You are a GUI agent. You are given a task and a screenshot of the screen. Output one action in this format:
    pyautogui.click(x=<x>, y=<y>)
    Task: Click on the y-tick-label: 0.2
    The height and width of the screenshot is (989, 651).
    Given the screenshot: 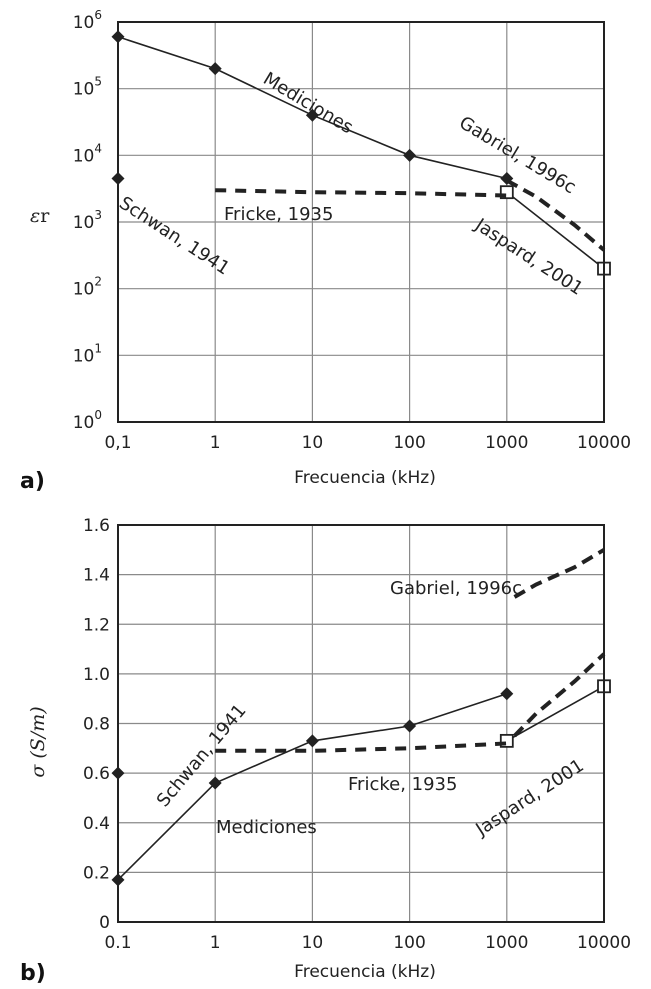 What is the action you would take?
    pyautogui.click(x=96, y=873)
    